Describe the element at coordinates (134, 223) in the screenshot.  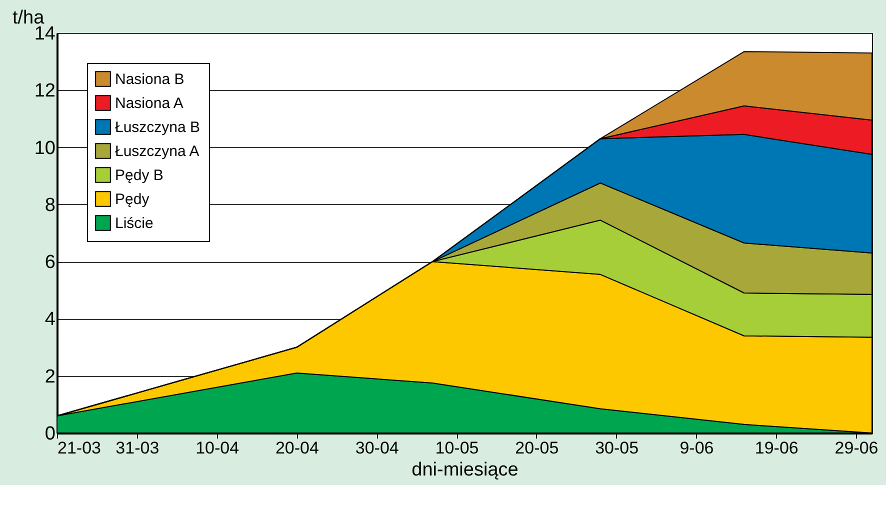
I see `legend-label: Liście` at that location.